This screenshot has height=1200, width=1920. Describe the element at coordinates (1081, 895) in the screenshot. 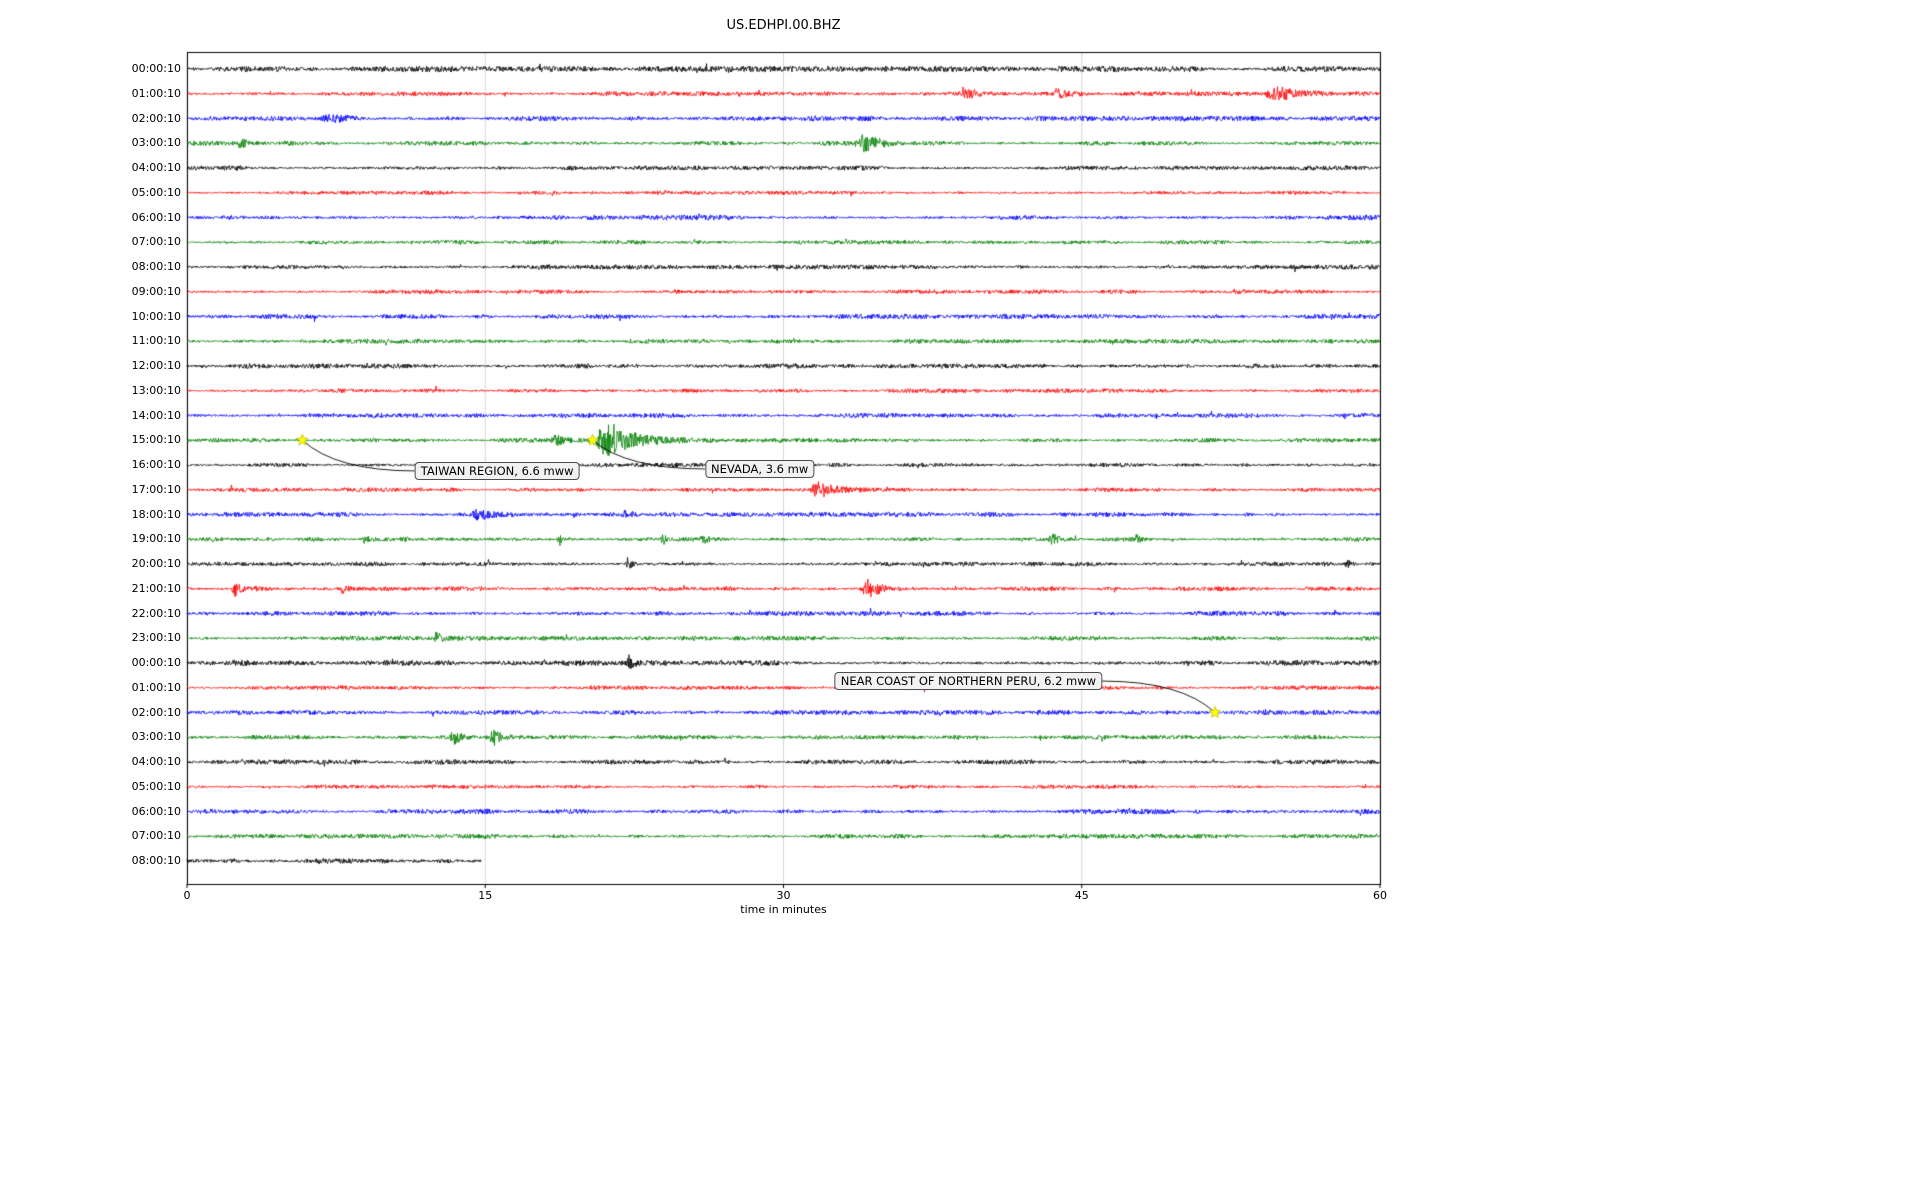

I see `x-tick-label: 45` at that location.